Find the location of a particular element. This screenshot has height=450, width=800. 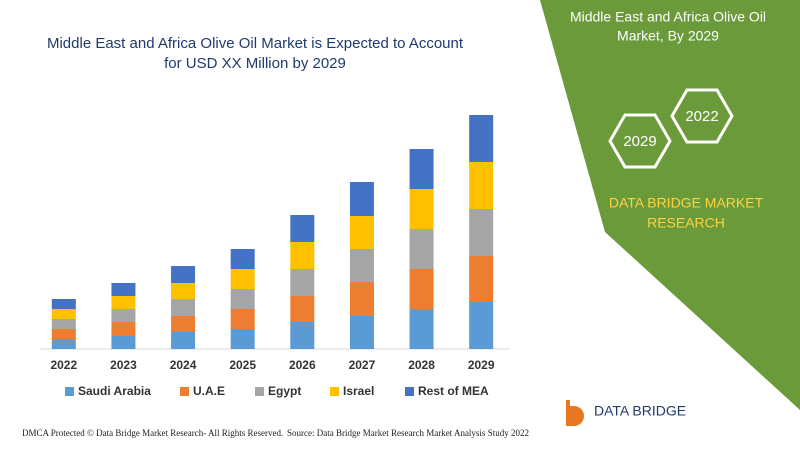

x-tick-label: 2022 is located at coordinates (63, 365).